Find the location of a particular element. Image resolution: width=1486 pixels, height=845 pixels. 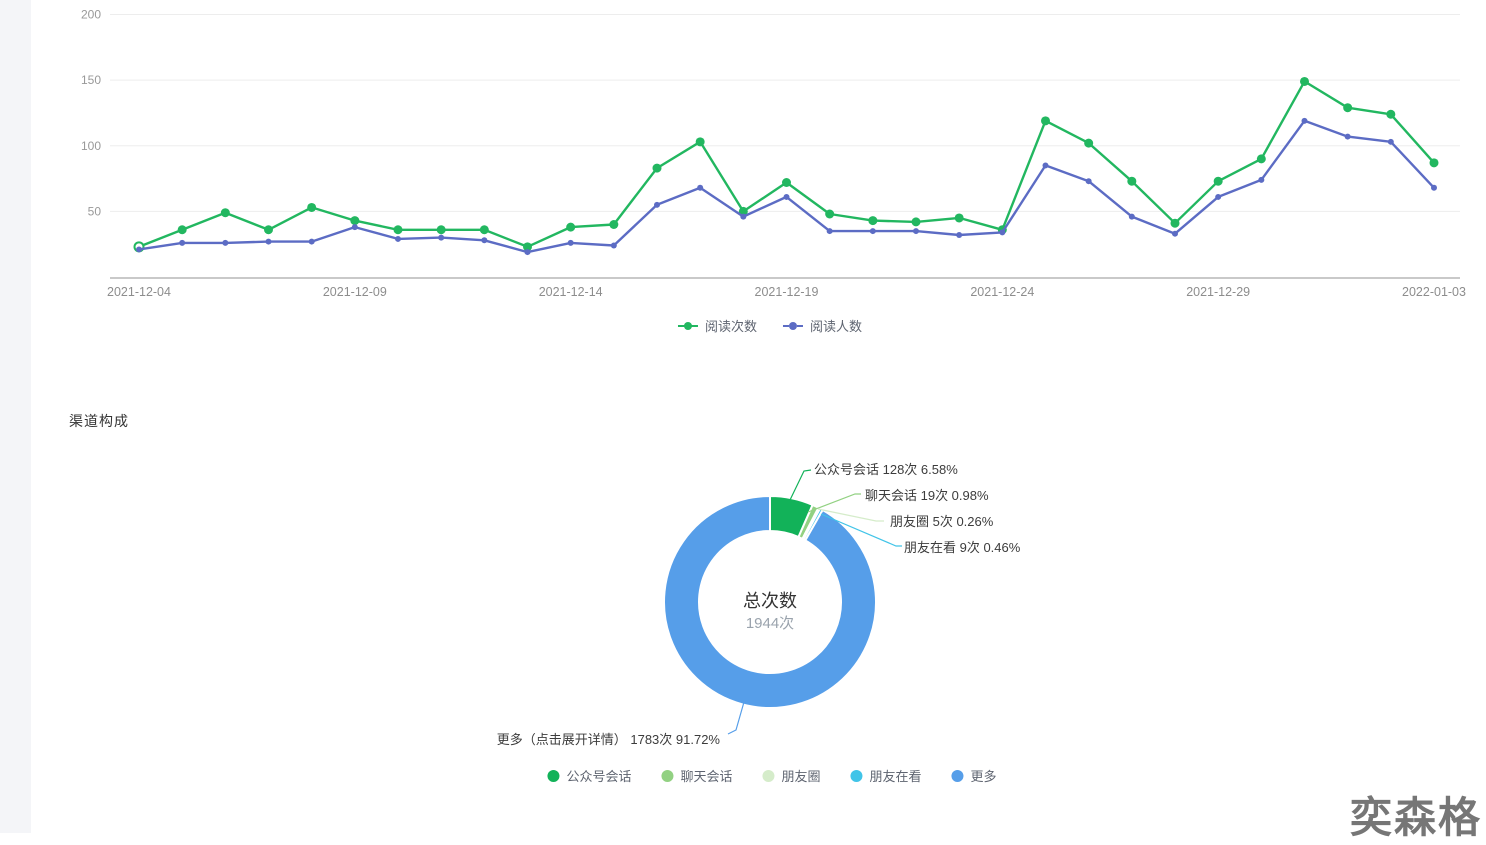

left-sidebar-strip is located at coordinates (15, 416).